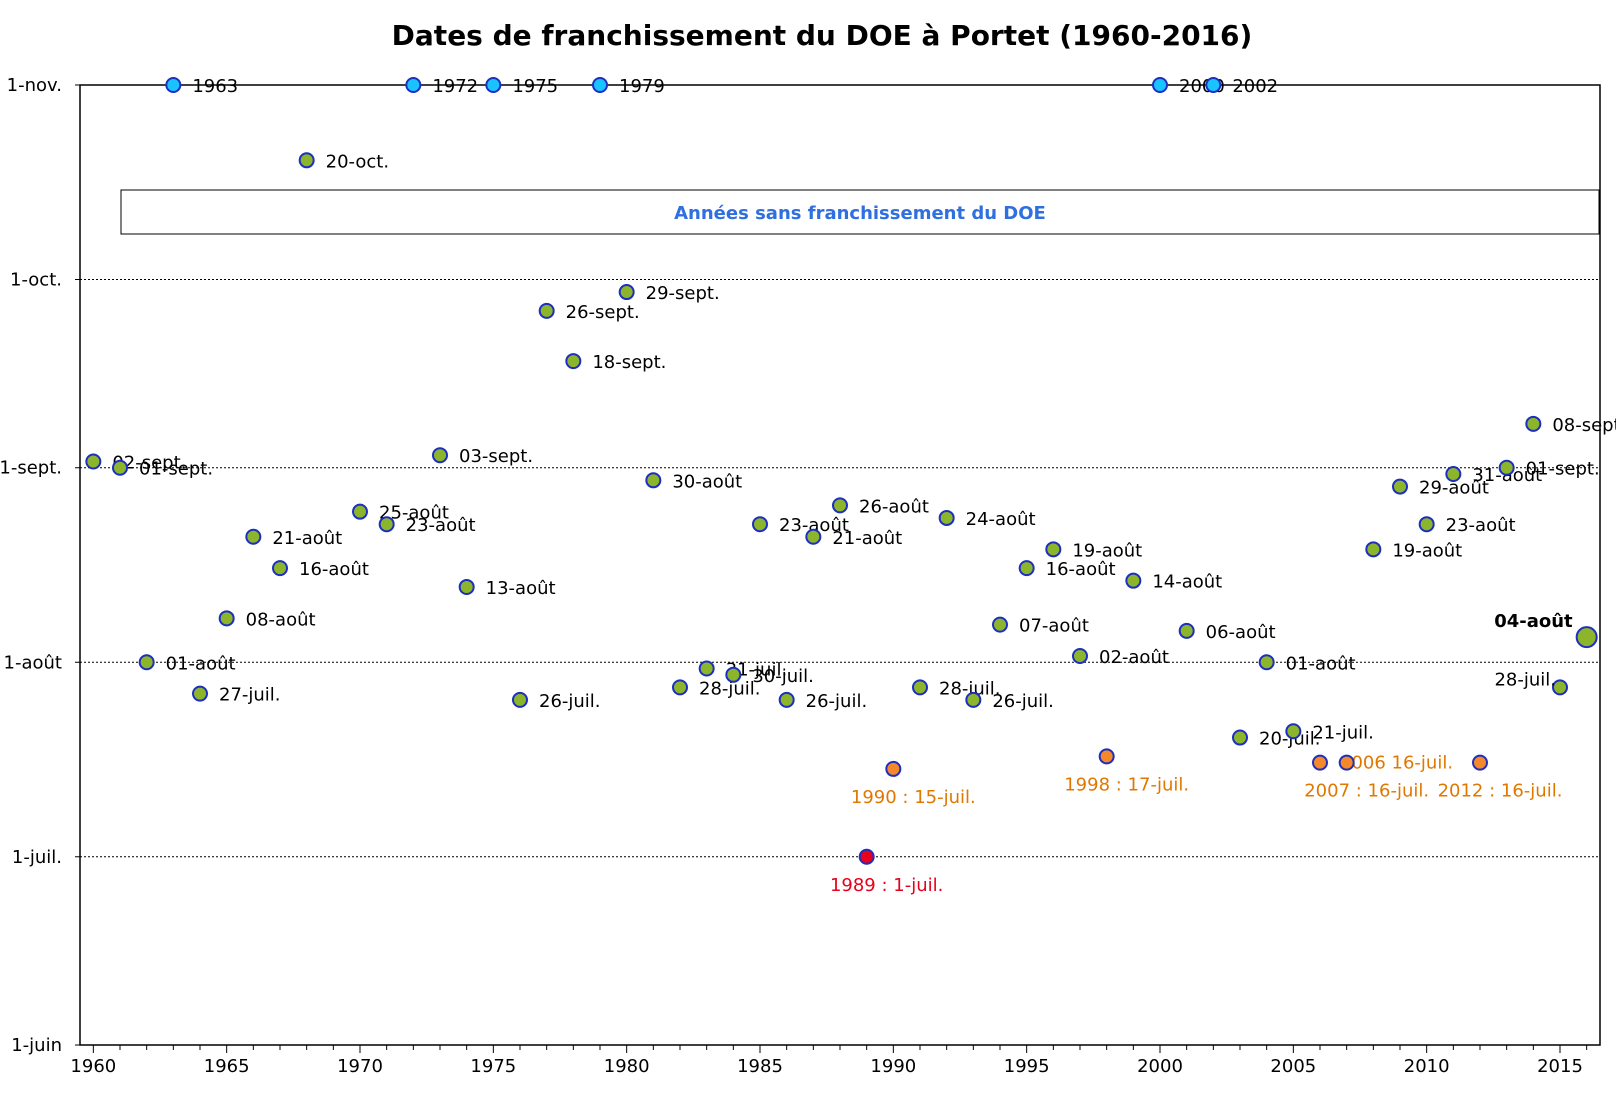 This screenshot has height=1102, width=1616. I want to click on point-no_crossing-1963, so click(173, 85).